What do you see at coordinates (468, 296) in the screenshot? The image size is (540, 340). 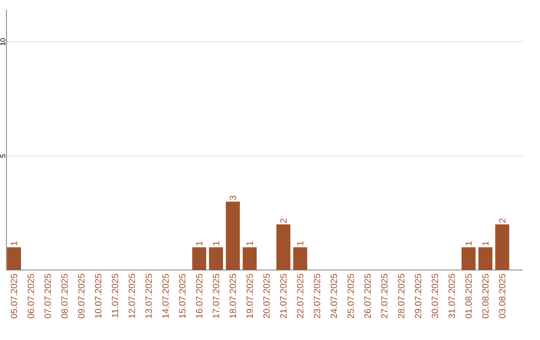 I see `x-tick-label: 01.08.2025` at bounding box center [468, 296].